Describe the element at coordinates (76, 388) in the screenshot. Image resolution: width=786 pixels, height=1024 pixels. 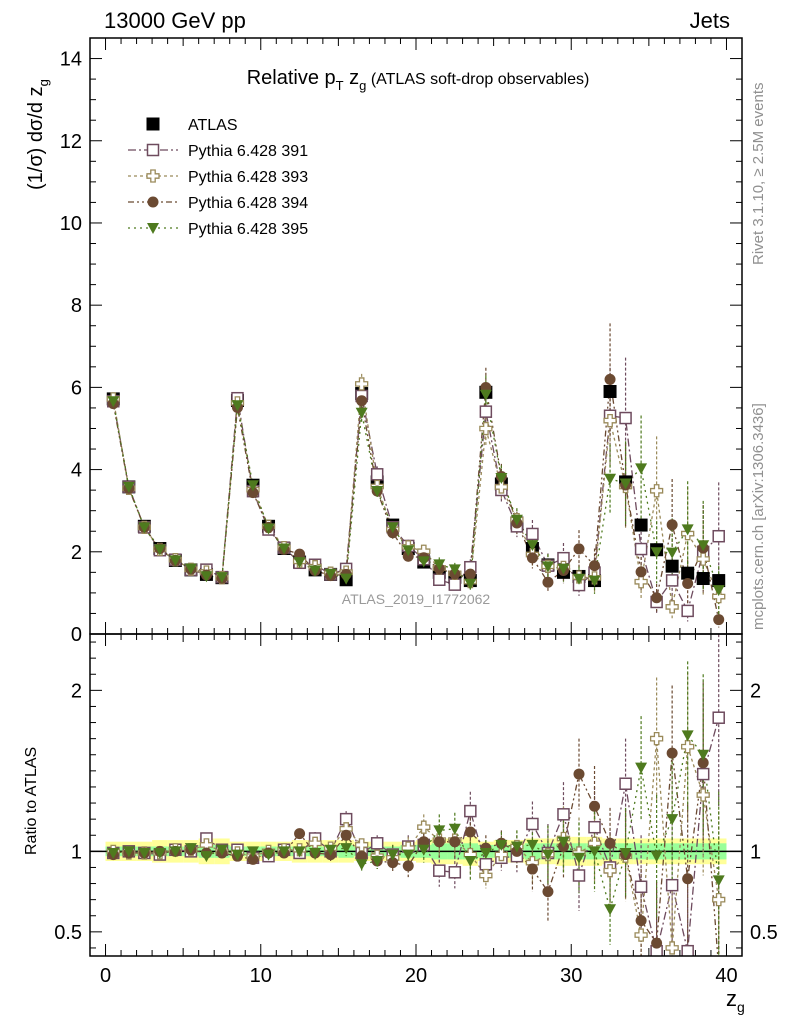
I see `y-tick-label-top: 6` at that location.